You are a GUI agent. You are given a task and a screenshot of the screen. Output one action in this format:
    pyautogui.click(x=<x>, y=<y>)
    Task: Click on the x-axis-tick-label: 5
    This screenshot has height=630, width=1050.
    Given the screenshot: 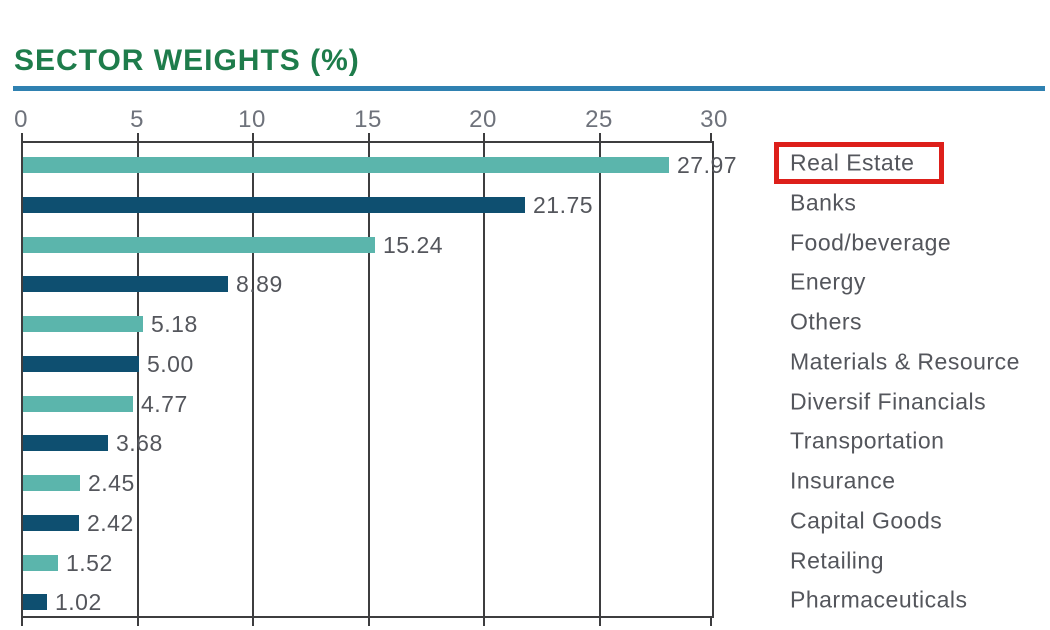 What is the action you would take?
    pyautogui.click(x=137, y=119)
    